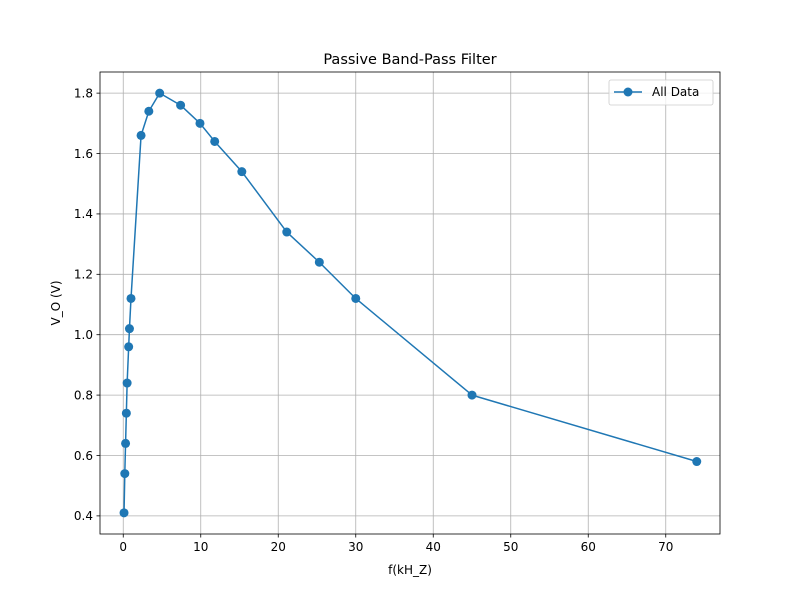 The image size is (800, 600). What do you see at coordinates (56, 302) in the screenshot?
I see `y-axis-label: V_O (V)` at bounding box center [56, 302].